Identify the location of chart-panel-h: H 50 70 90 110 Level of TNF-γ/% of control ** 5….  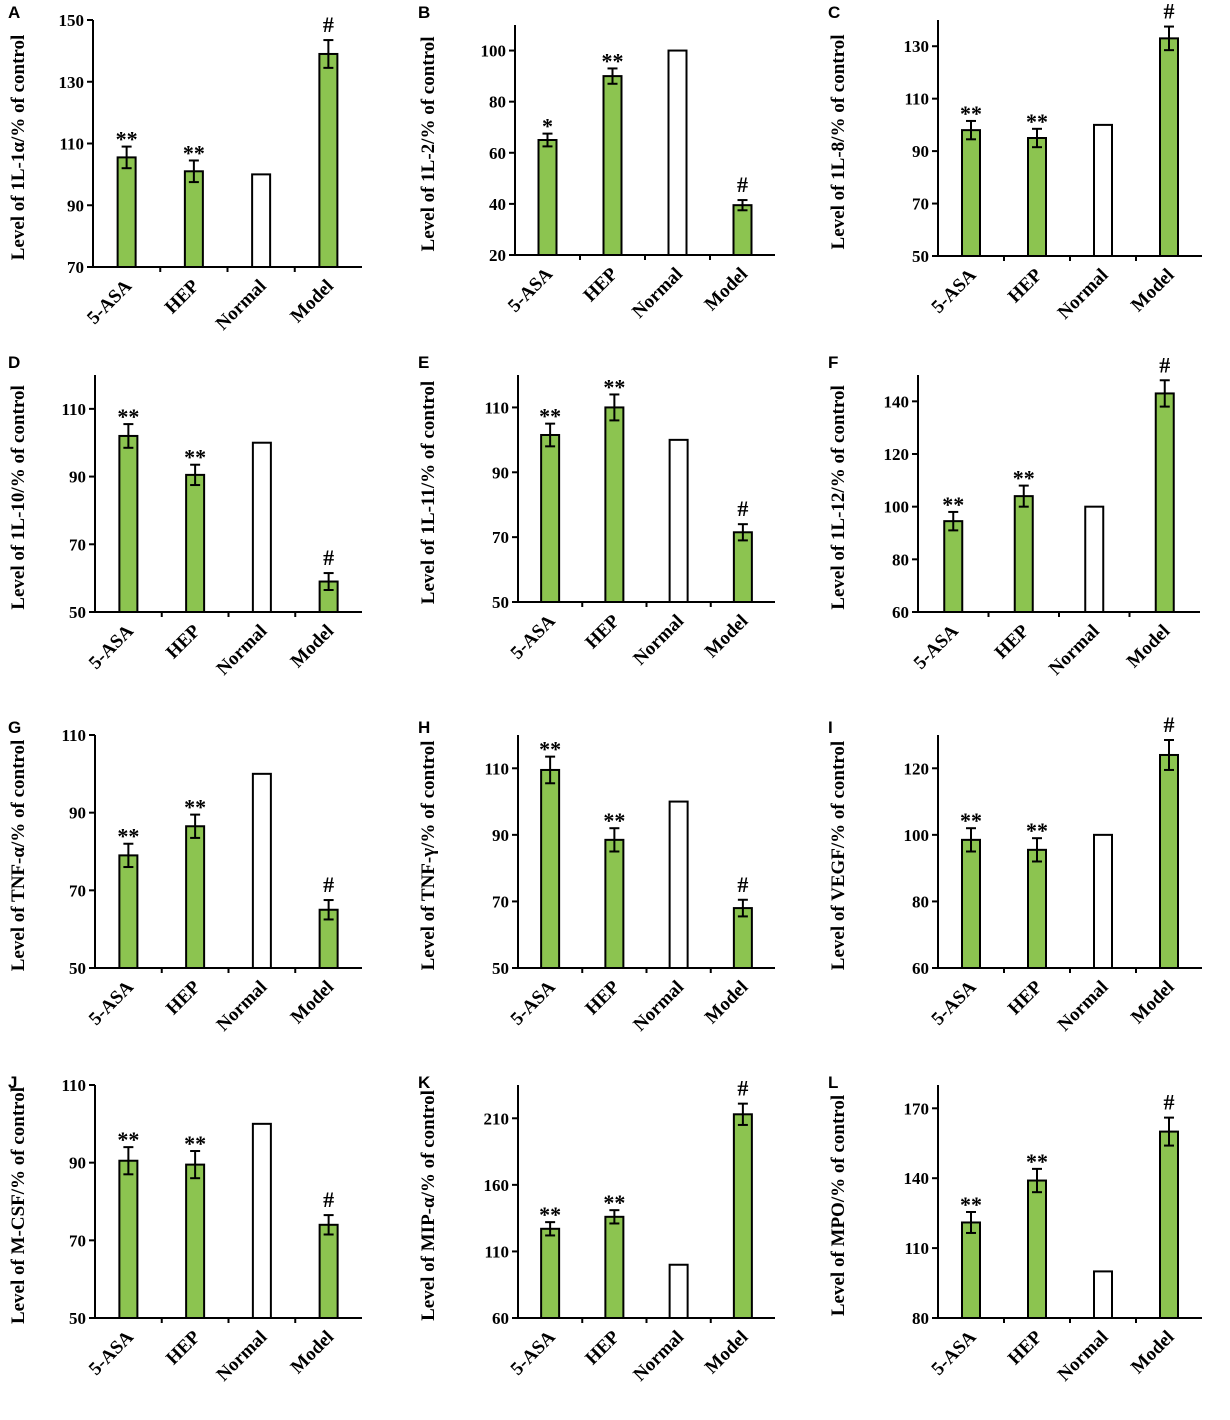
(596, 877).